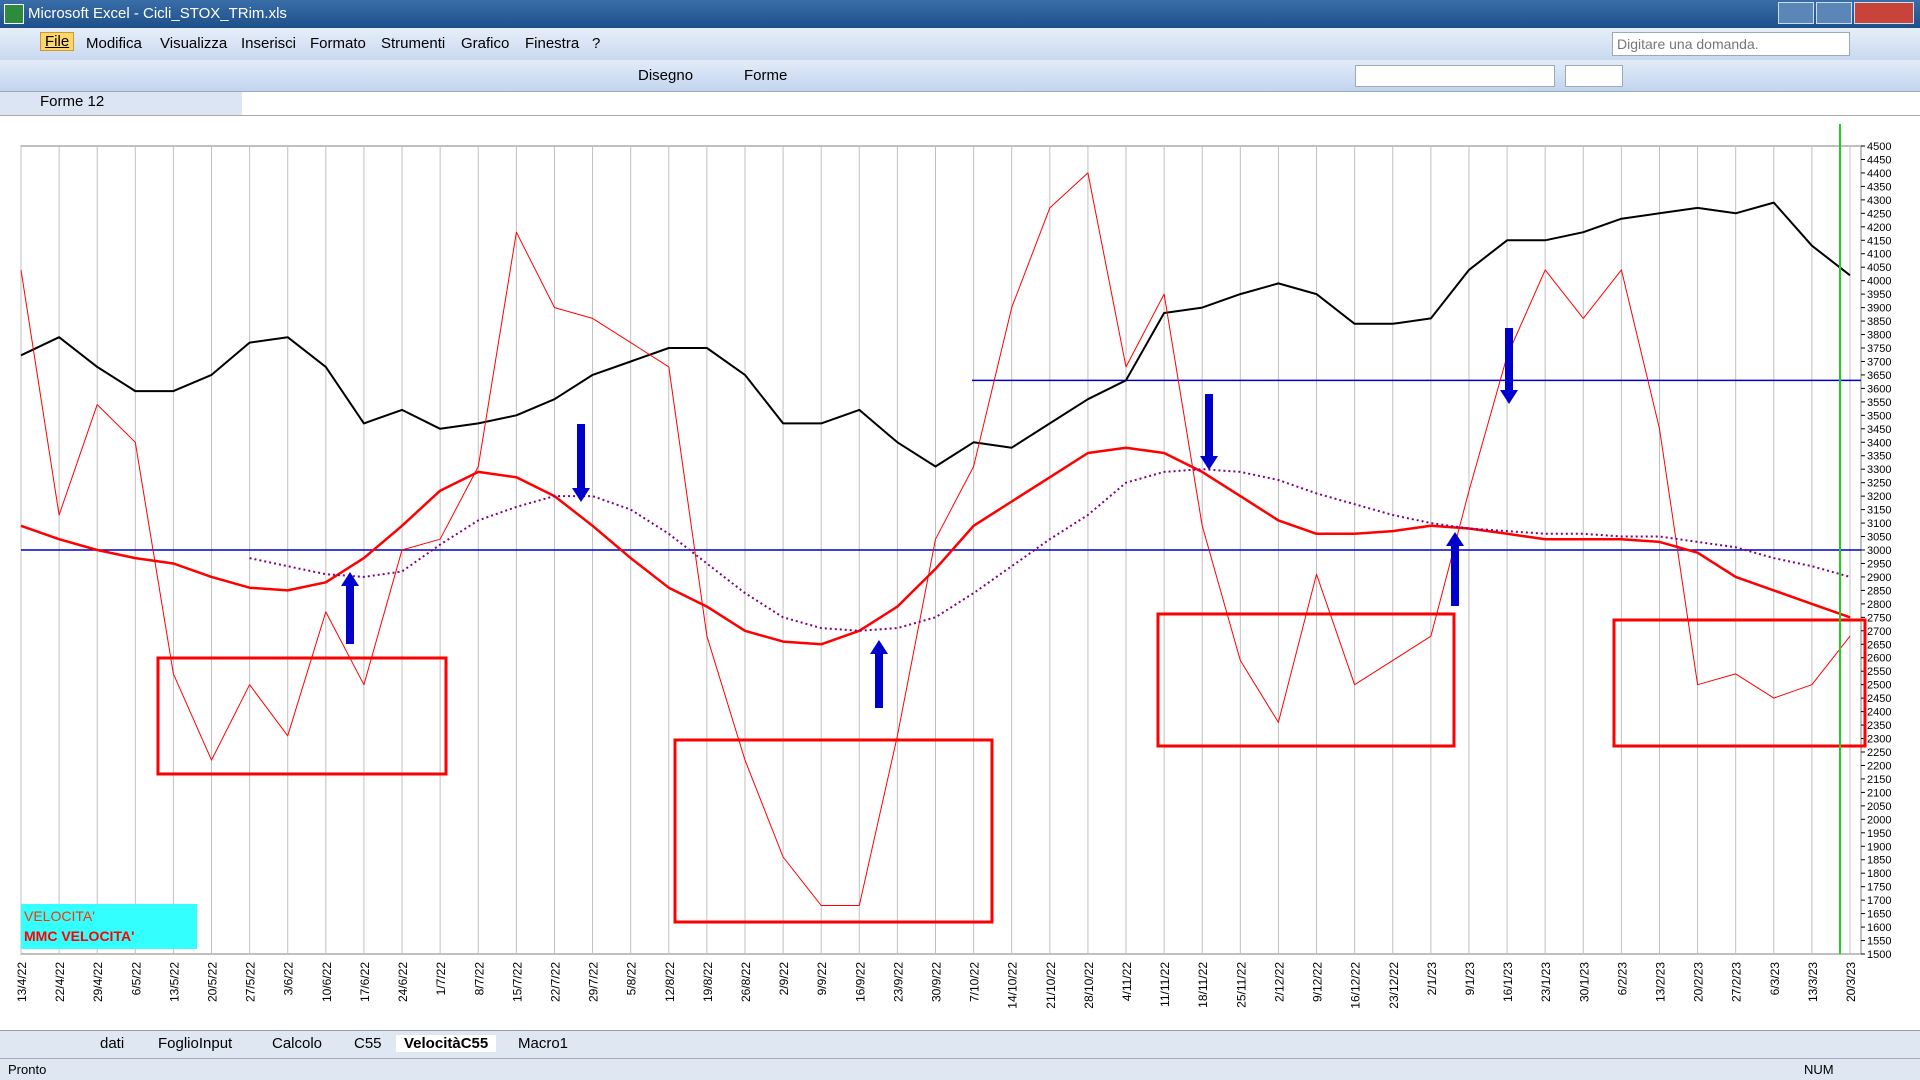 The image size is (1920, 1080). What do you see at coordinates (365, 982) in the screenshot?
I see `x-tick-label: 17/6/22` at bounding box center [365, 982].